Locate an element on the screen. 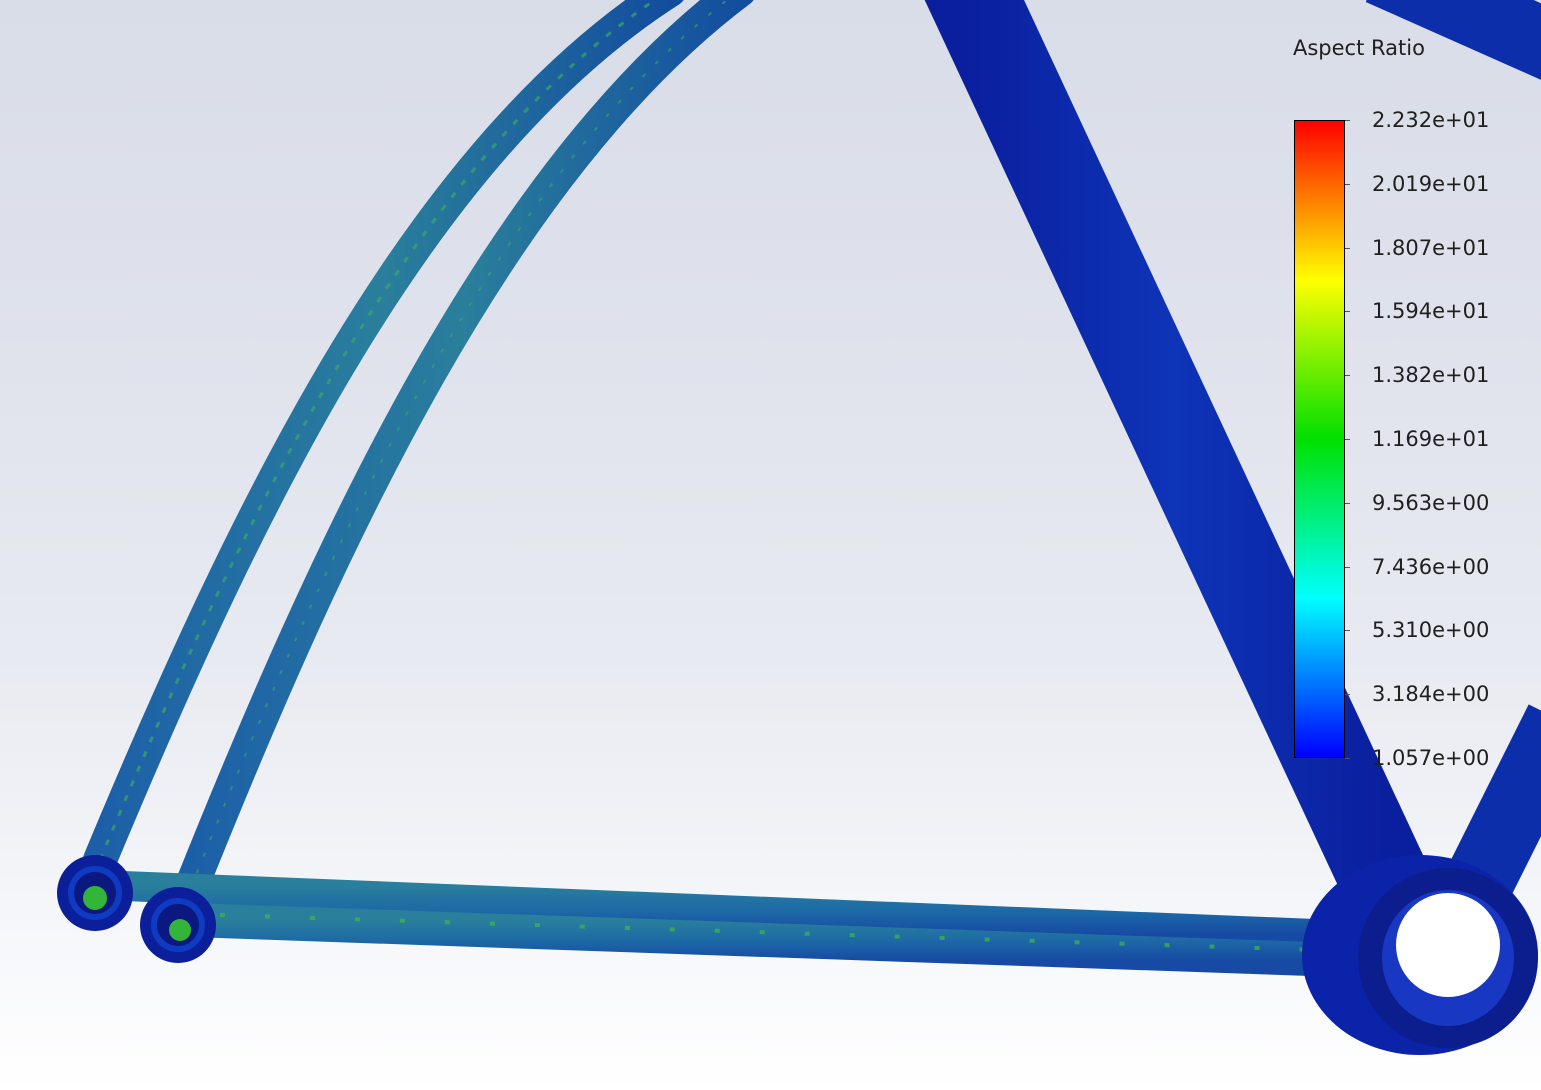  legend-tick-label: 2.232e+01 is located at coordinates (1431, 120).